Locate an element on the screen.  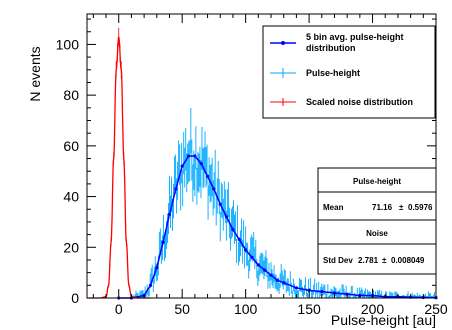
stats-title-noise: Noise is located at coordinates (377, 233).